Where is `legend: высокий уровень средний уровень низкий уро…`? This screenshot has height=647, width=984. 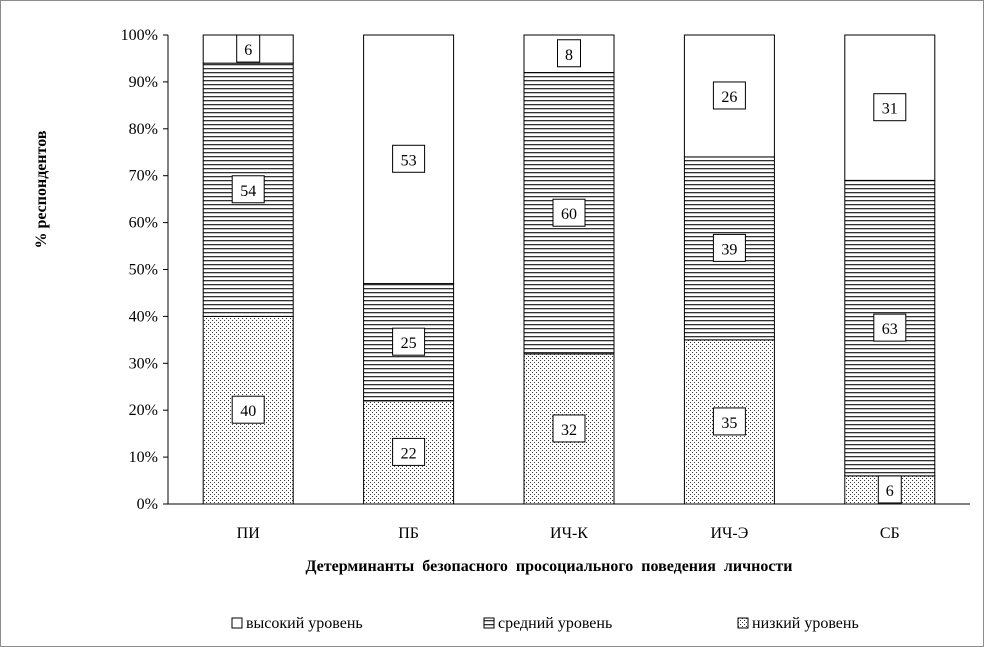 legend: высокий уровень средний уровень низкий уро… is located at coordinates (545, 623).